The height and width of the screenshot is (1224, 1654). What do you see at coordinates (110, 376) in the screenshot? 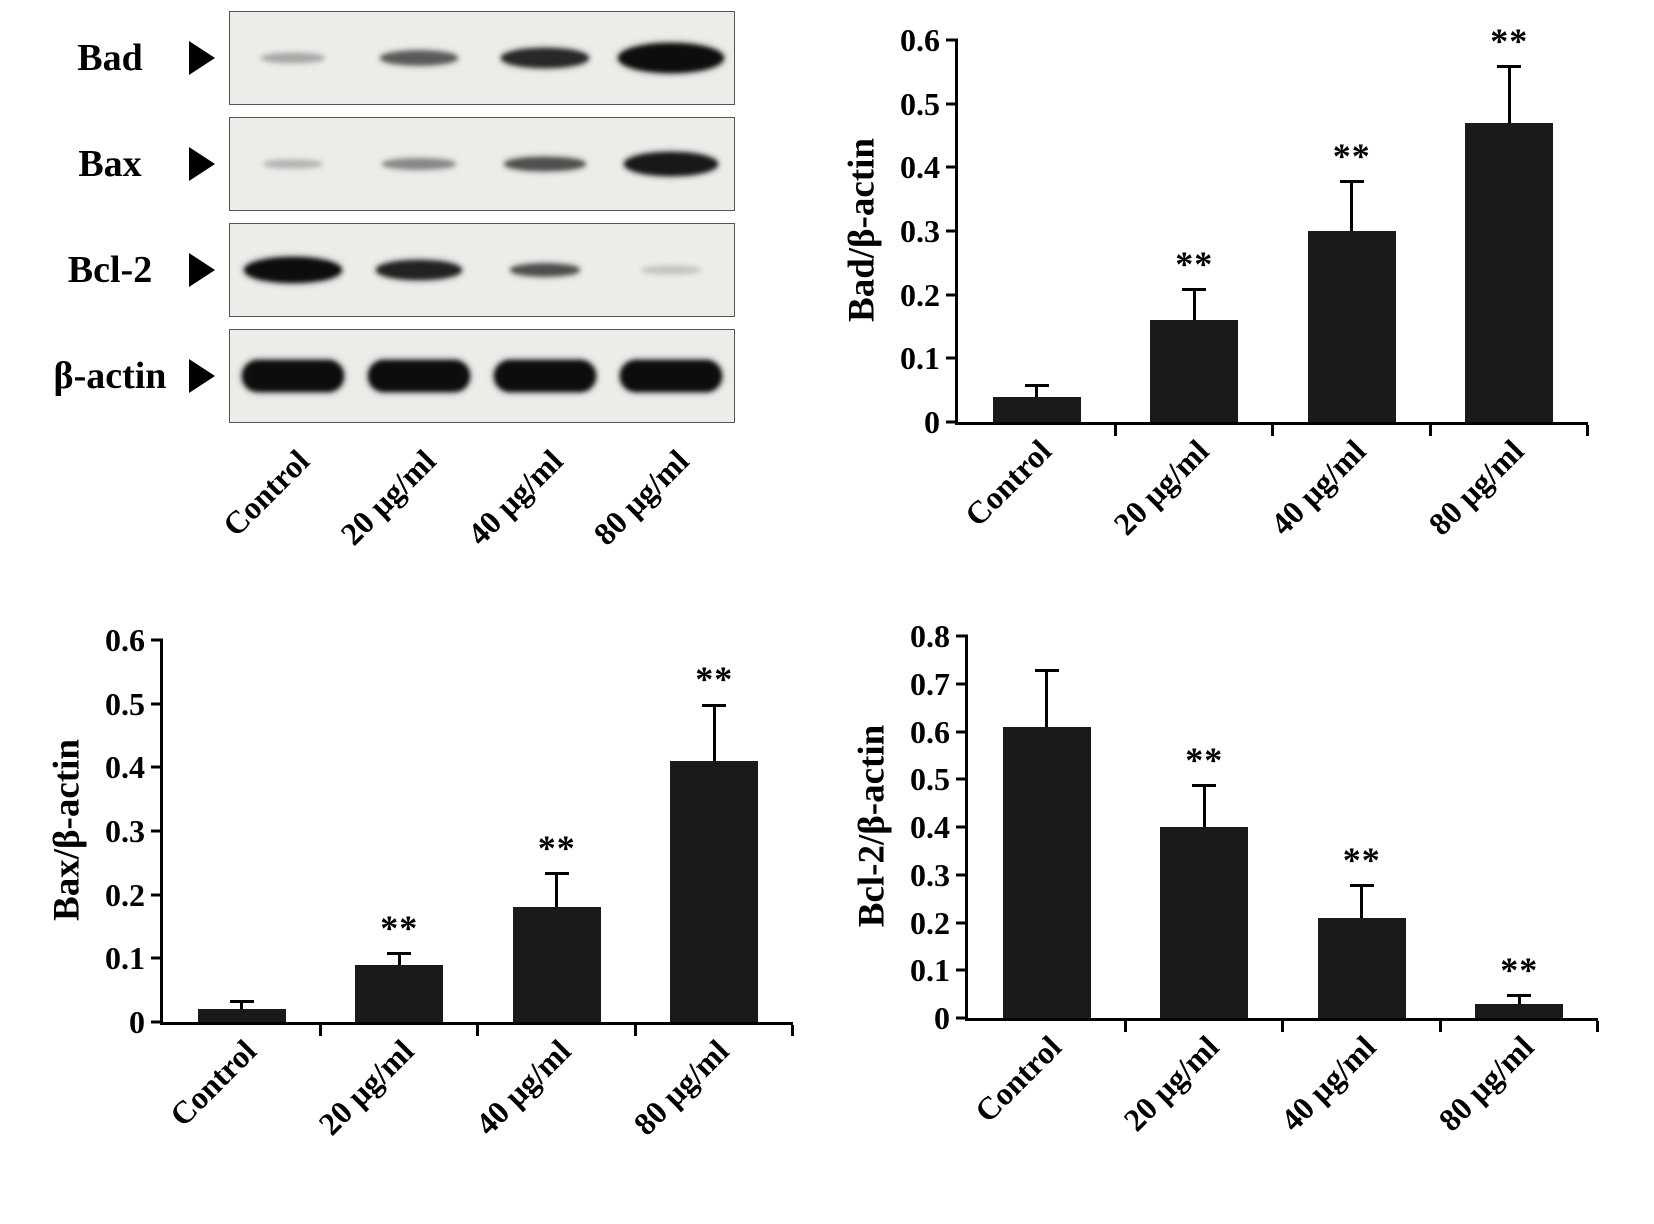
I see `protein-label: β-actin` at bounding box center [110, 376].